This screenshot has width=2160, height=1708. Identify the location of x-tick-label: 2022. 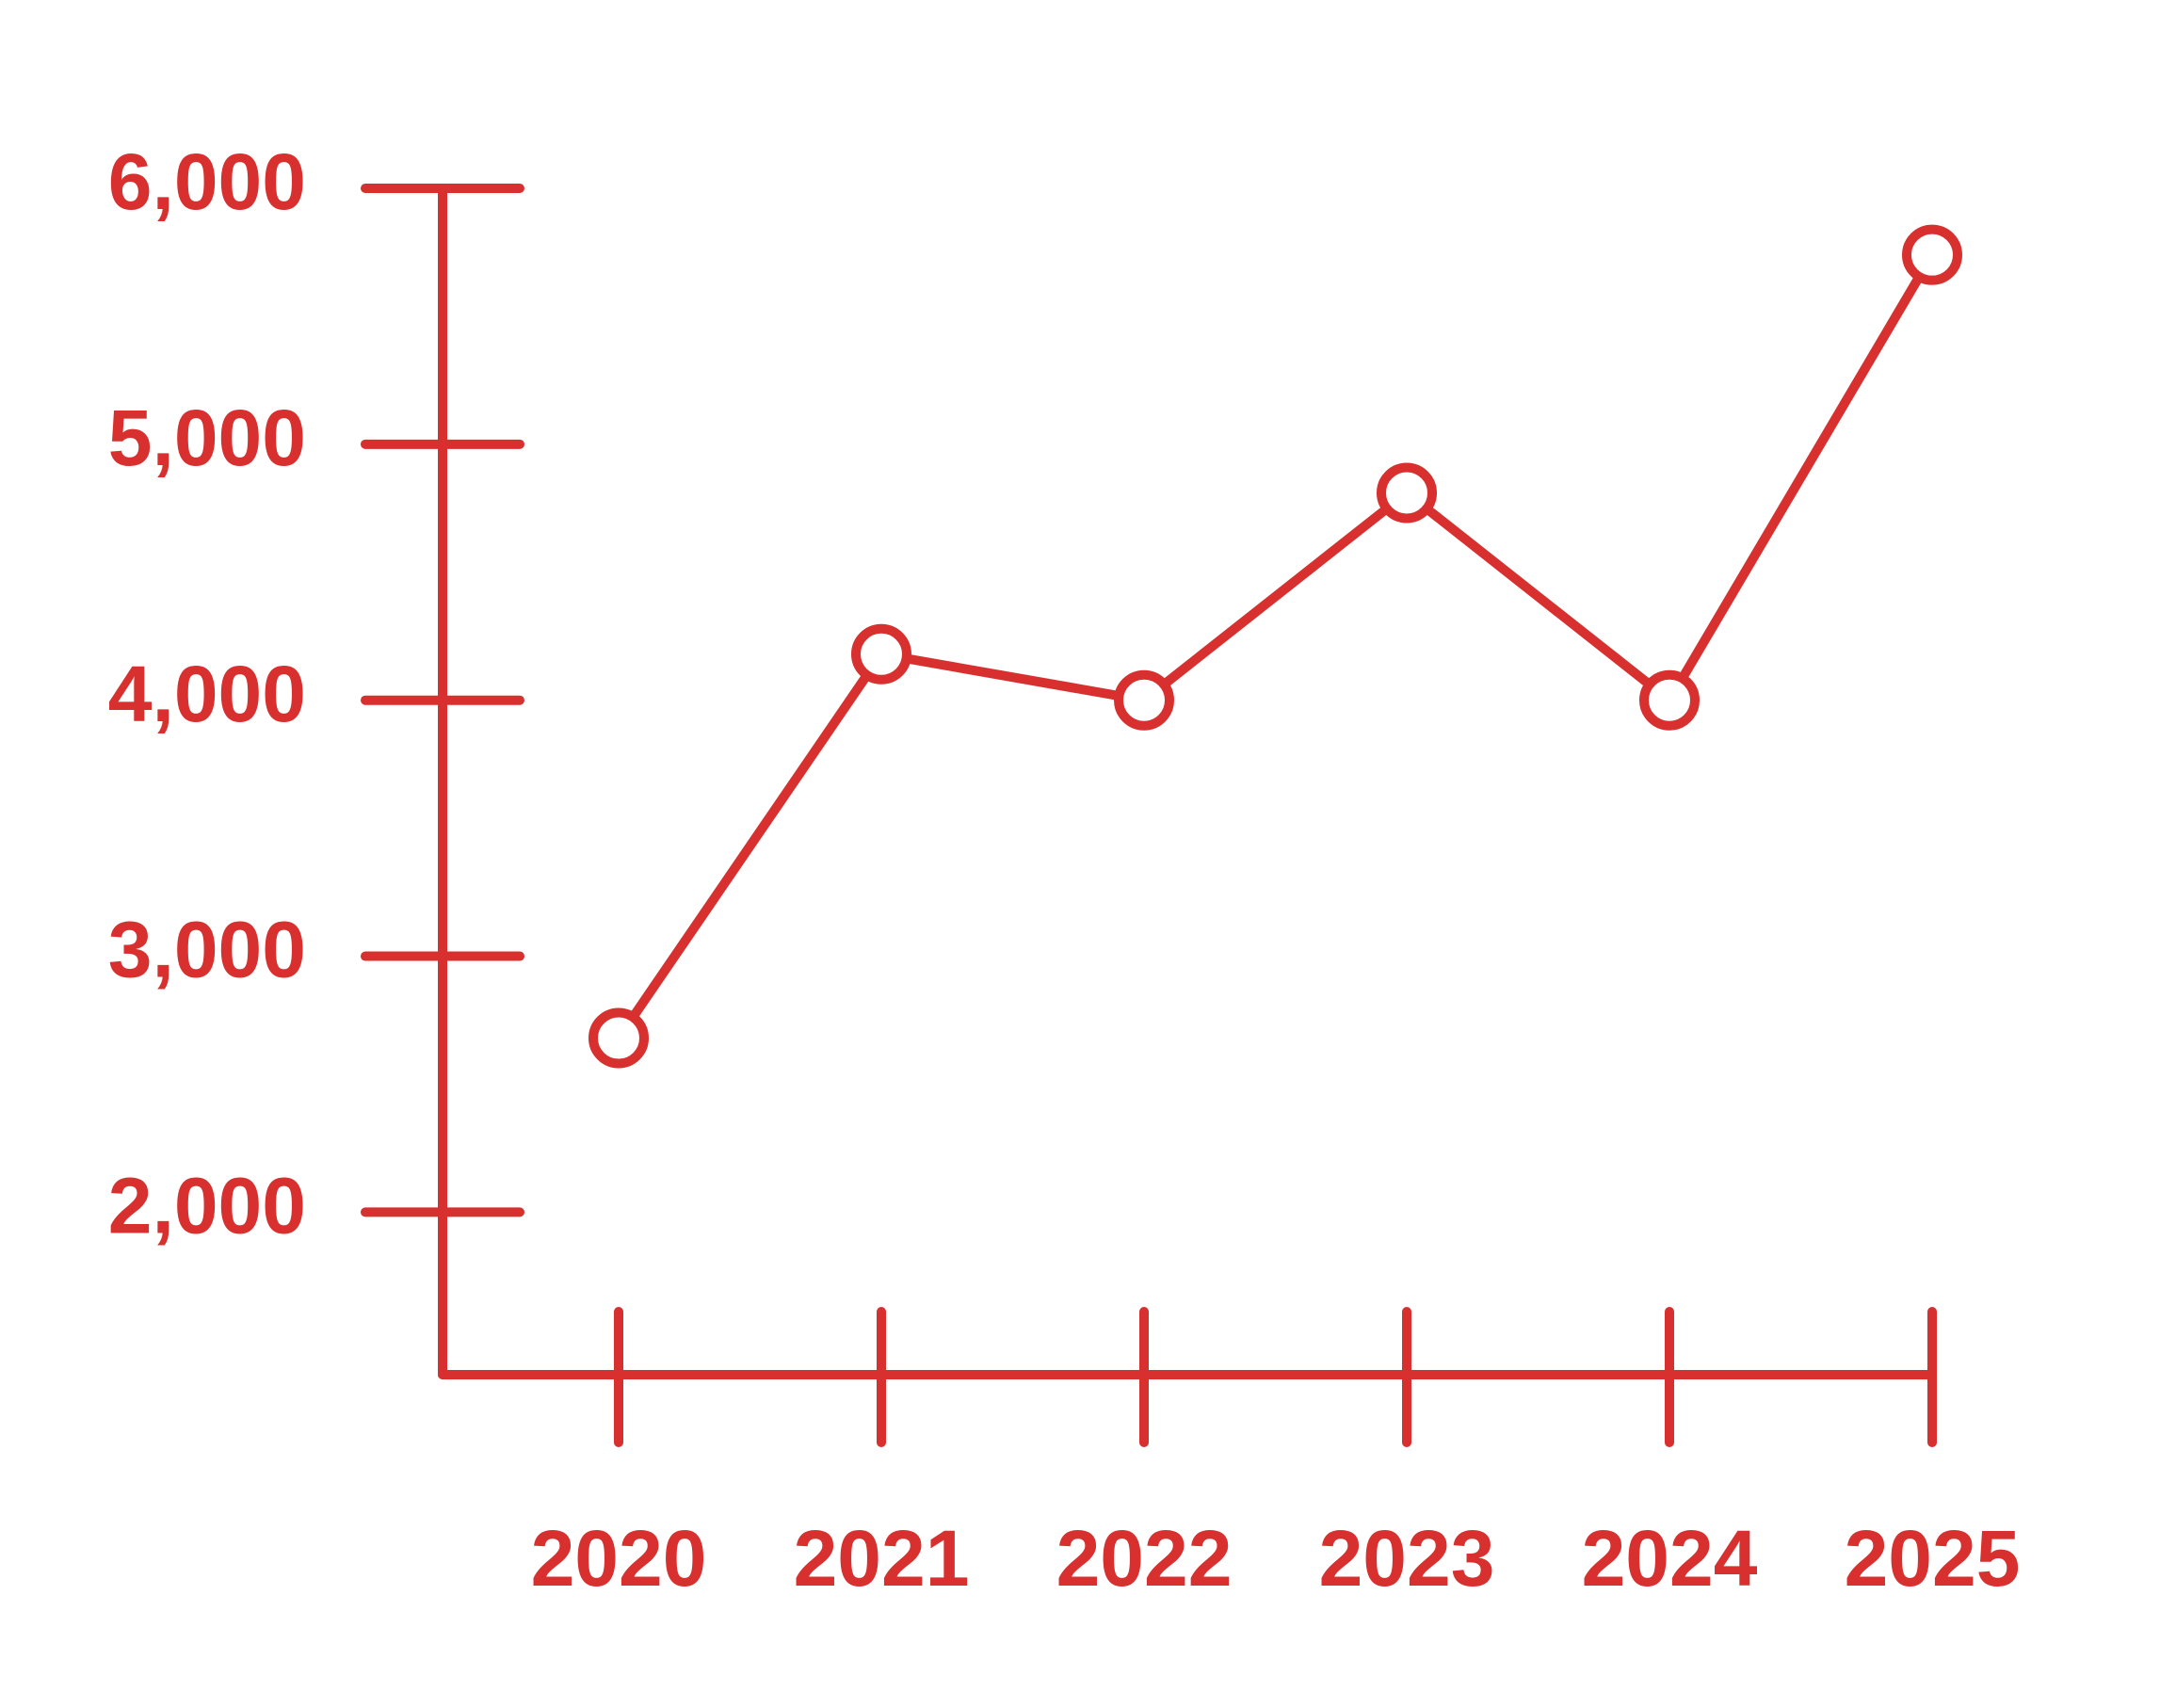
(1144, 1558).